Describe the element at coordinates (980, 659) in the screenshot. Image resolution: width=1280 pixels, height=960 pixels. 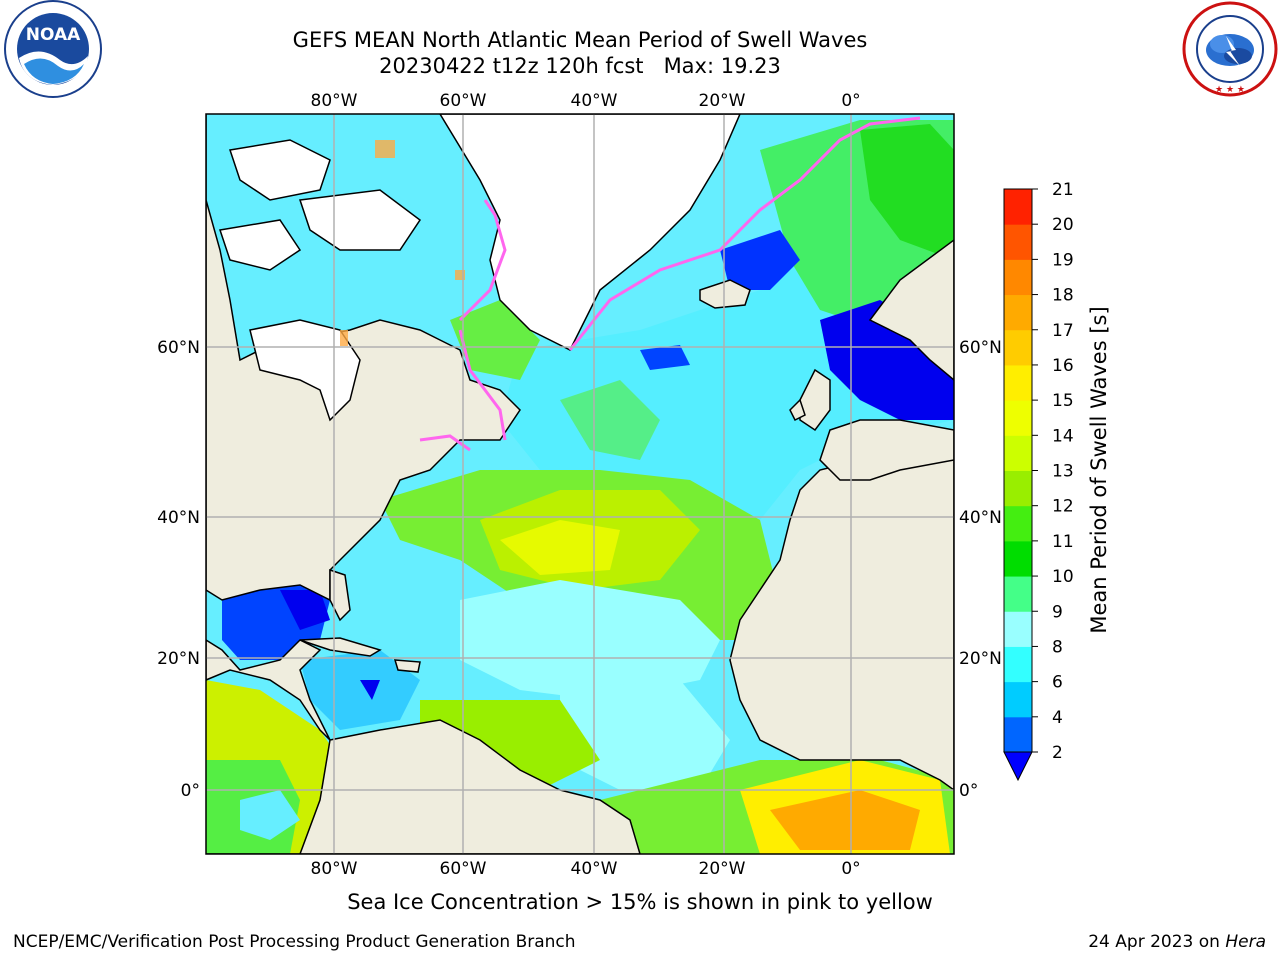
I see `lat-label-right: 20°N` at that location.